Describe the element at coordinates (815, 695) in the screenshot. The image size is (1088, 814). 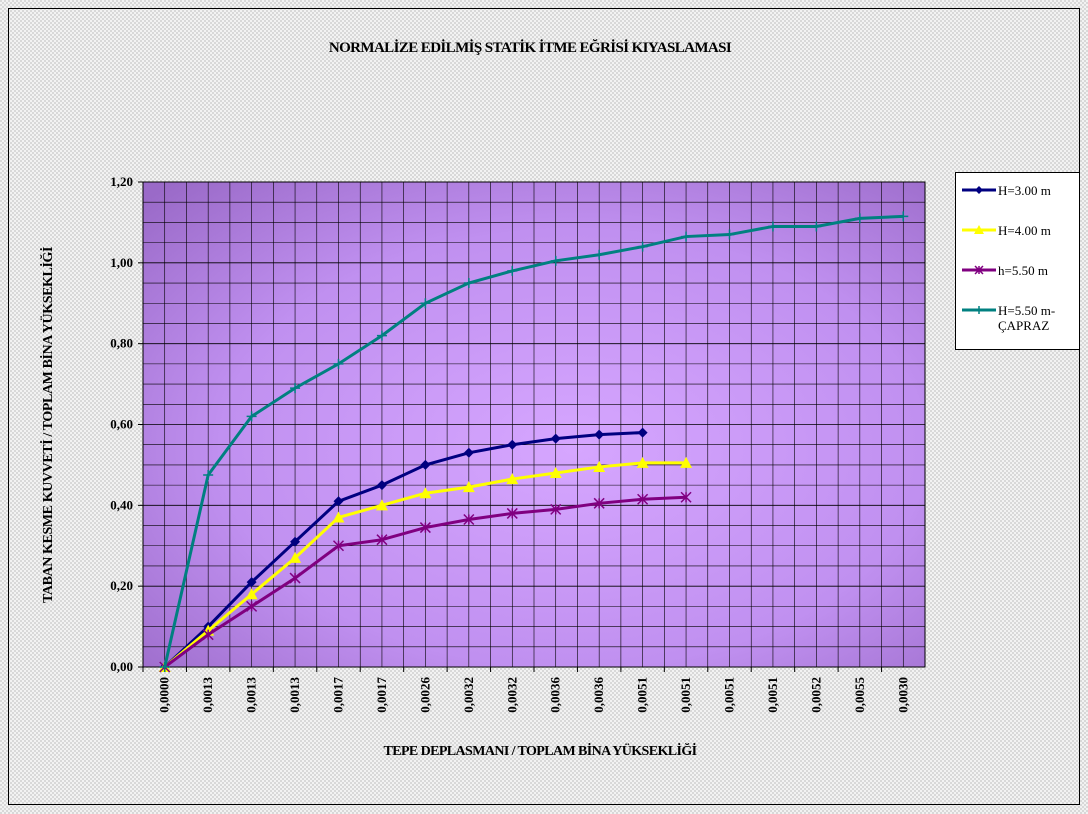
I see `x-tick-label: 0,0052` at that location.